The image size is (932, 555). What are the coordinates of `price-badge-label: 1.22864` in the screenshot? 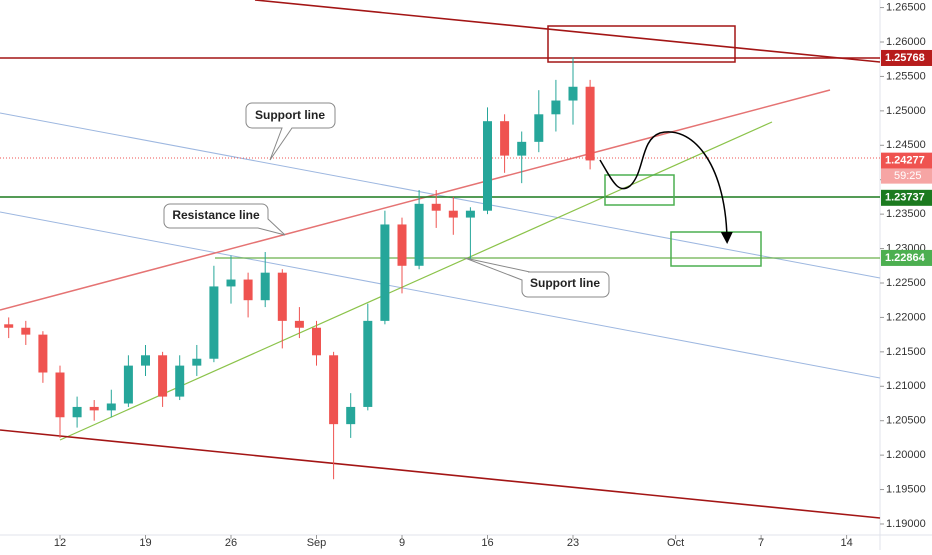 It's located at (905, 258).